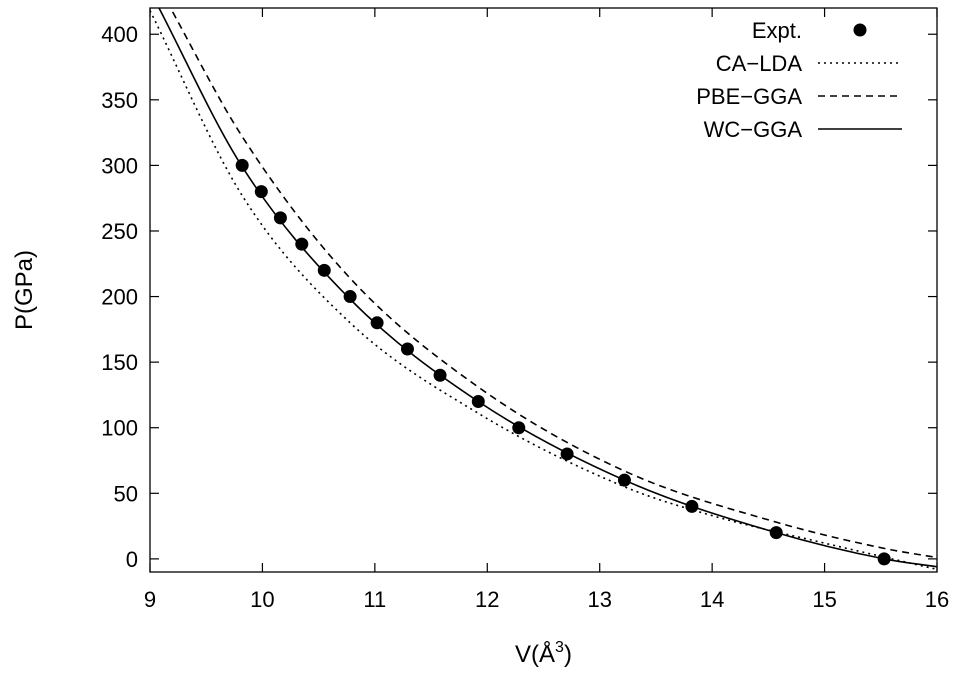 Image resolution: width=961 pixels, height=673 pixels. I want to click on x-tick-label: 13, so click(599, 599).